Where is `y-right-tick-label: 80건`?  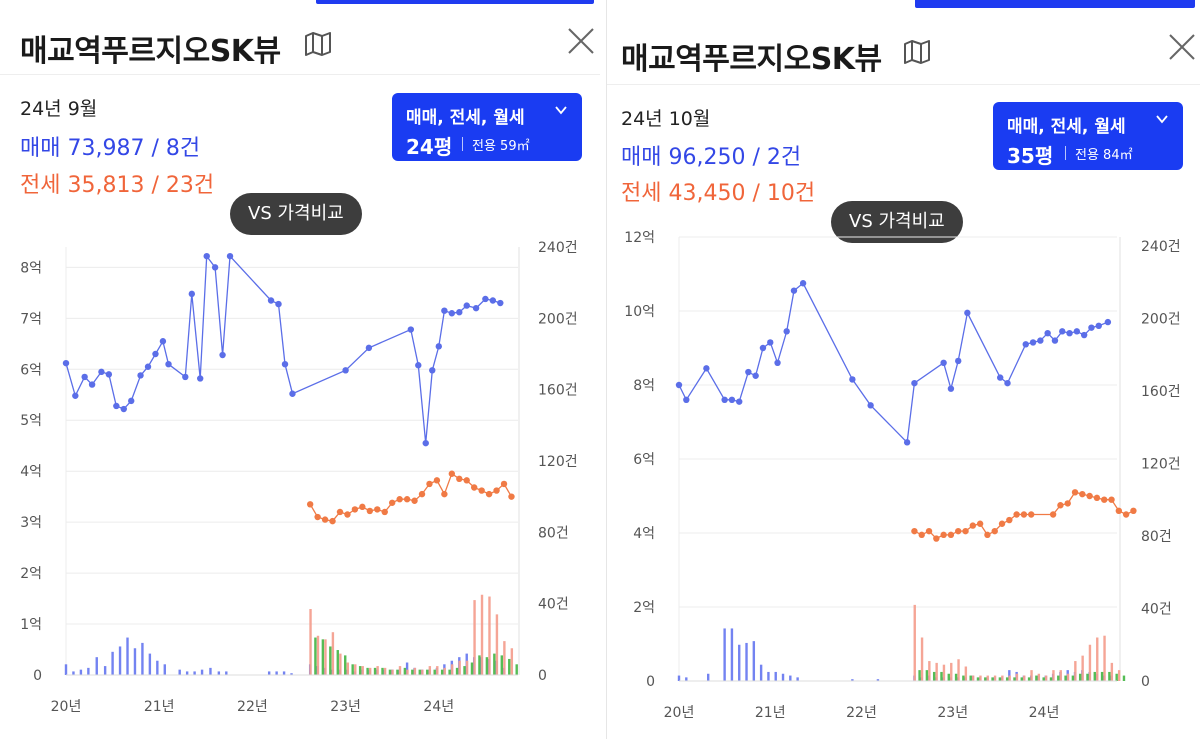
y-right-tick-label: 80건 is located at coordinates (1156, 537).